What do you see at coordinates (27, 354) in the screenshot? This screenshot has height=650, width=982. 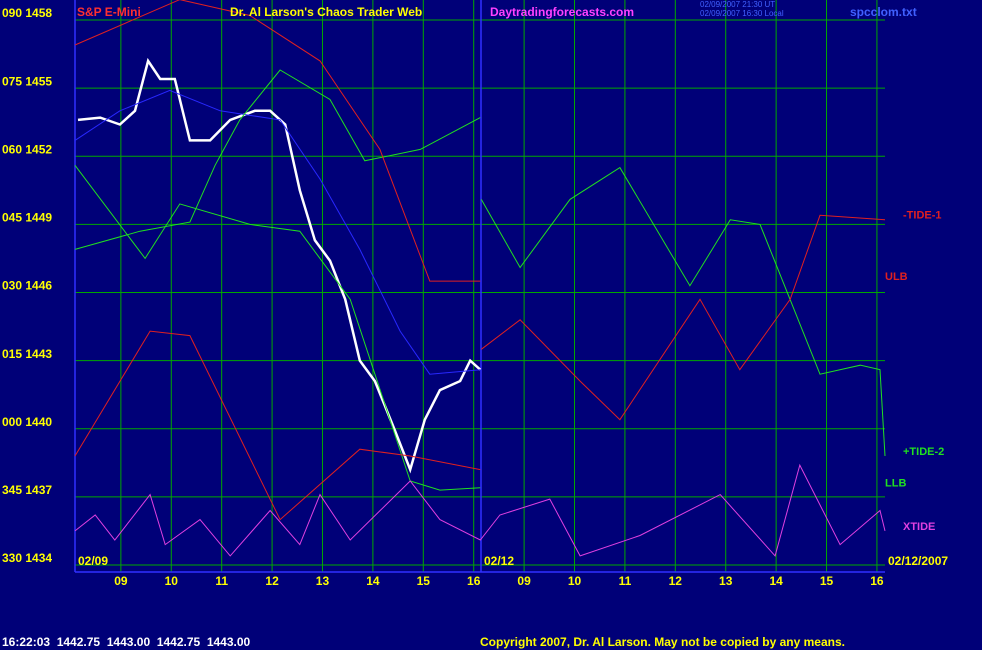 I see `y-tick-label: 015 1443` at bounding box center [27, 354].